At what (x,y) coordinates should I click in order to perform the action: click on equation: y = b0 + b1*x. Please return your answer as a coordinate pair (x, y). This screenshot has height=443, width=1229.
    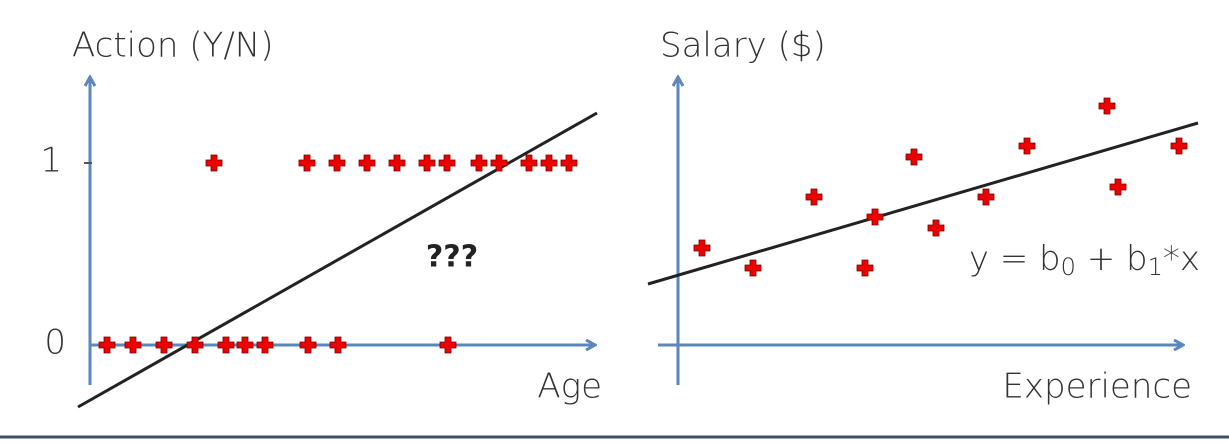
    Looking at the image, I should click on (1084, 260).